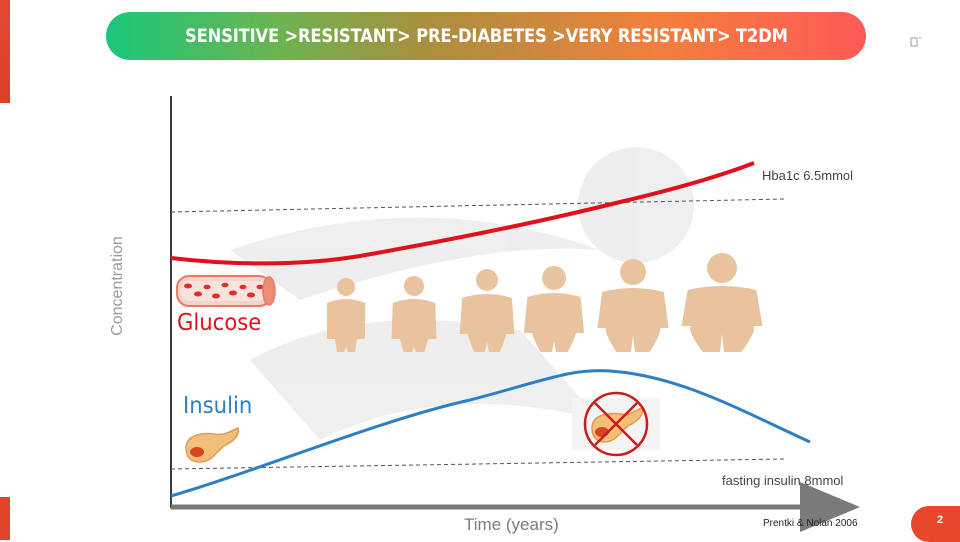  I want to click on left-accent-bar-top, so click(5, 51).